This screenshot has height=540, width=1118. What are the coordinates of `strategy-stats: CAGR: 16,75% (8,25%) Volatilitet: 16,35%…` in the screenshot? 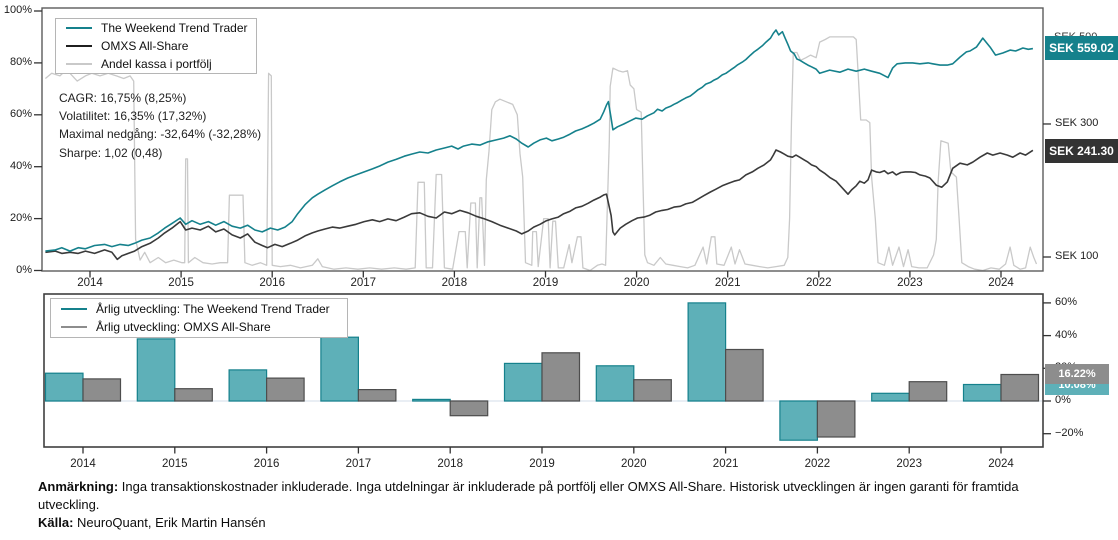 It's located at (160, 125).